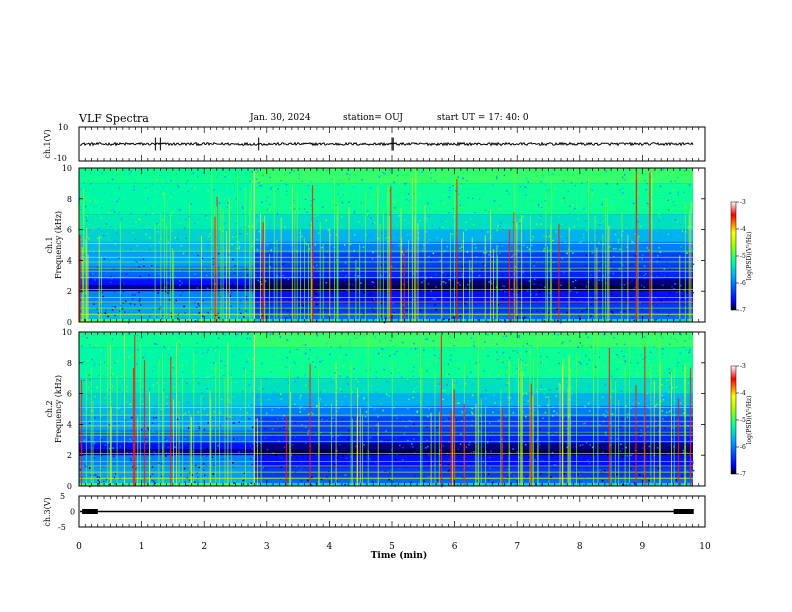 This screenshot has height=612, width=792. What do you see at coordinates (79, 547) in the screenshot?
I see `time-tick-label: 0` at bounding box center [79, 547].